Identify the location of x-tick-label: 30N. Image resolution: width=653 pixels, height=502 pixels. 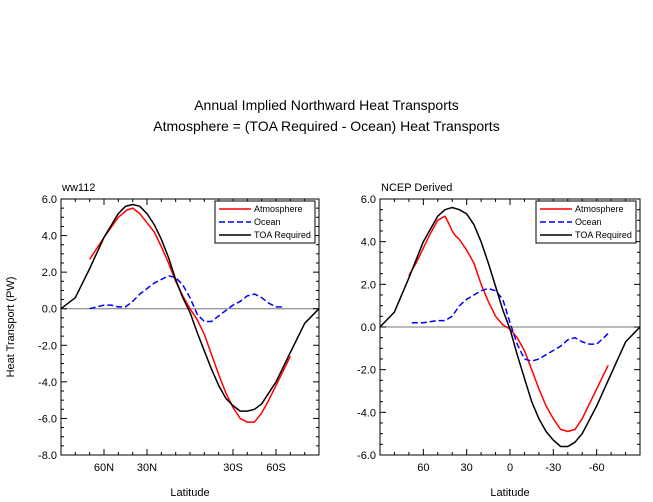
(147, 468).